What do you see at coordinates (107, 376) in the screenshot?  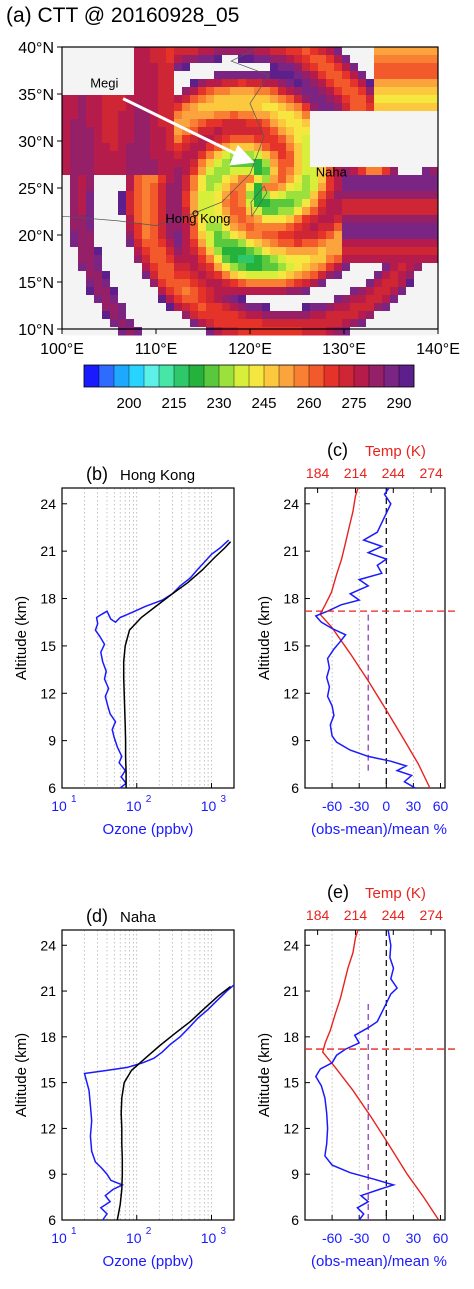 I see `colorbar-swatch` at bounding box center [107, 376].